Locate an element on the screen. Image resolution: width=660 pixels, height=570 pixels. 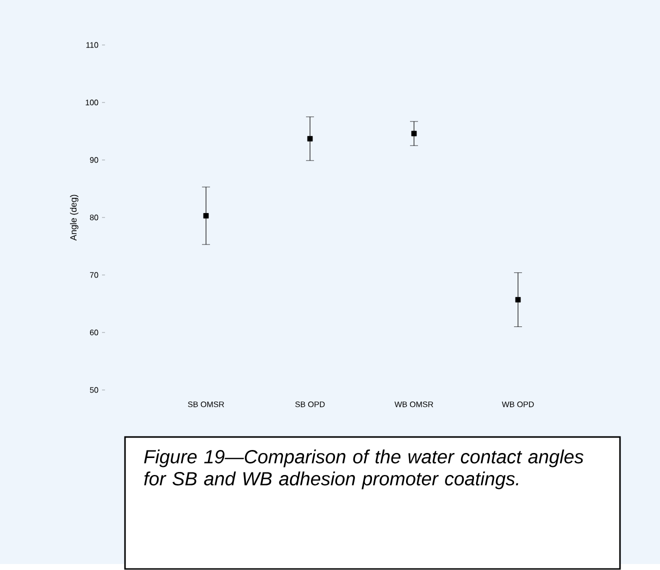
caption: Figure 19—Comparison of the water contact angles for SB and WB adhesion promoter coatings. is located at coordinates (364, 470).